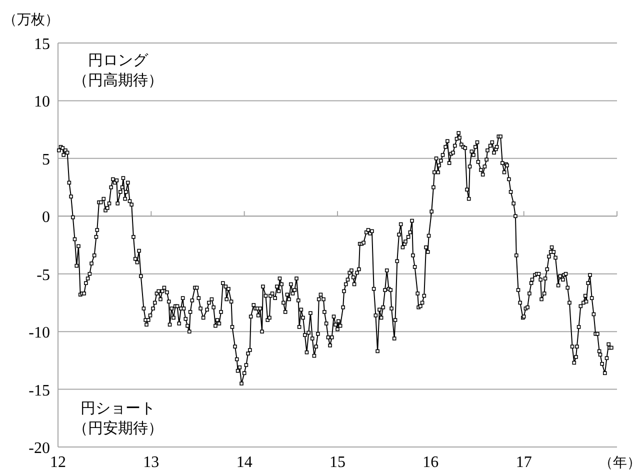  I want to click on x-tick-label: 13, so click(151, 462).